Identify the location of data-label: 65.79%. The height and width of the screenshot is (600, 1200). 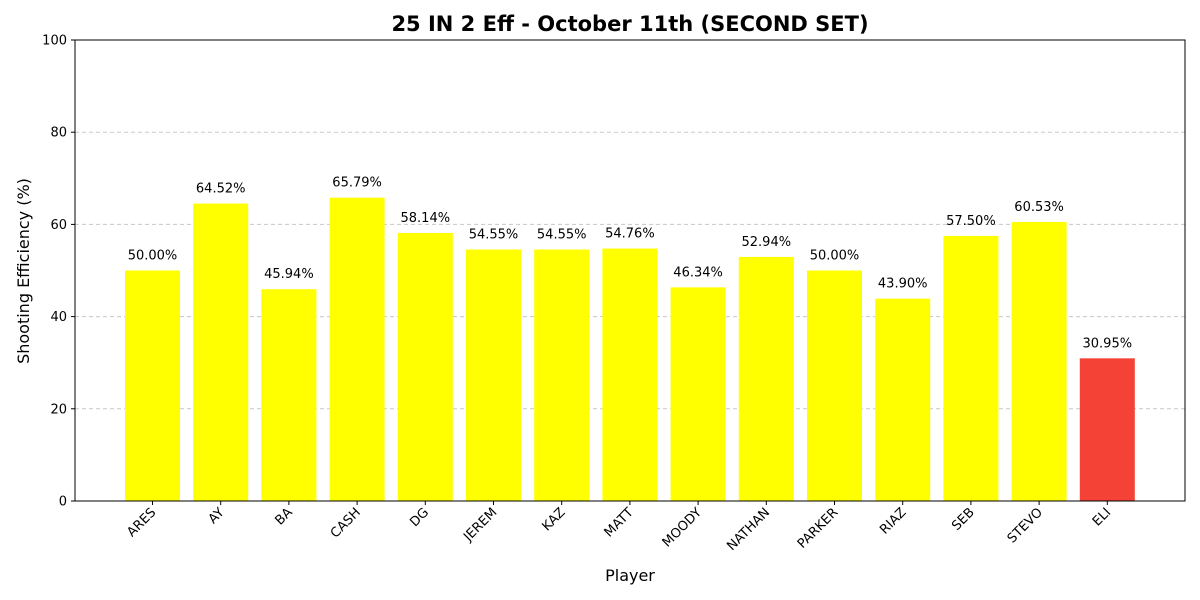
(357, 183).